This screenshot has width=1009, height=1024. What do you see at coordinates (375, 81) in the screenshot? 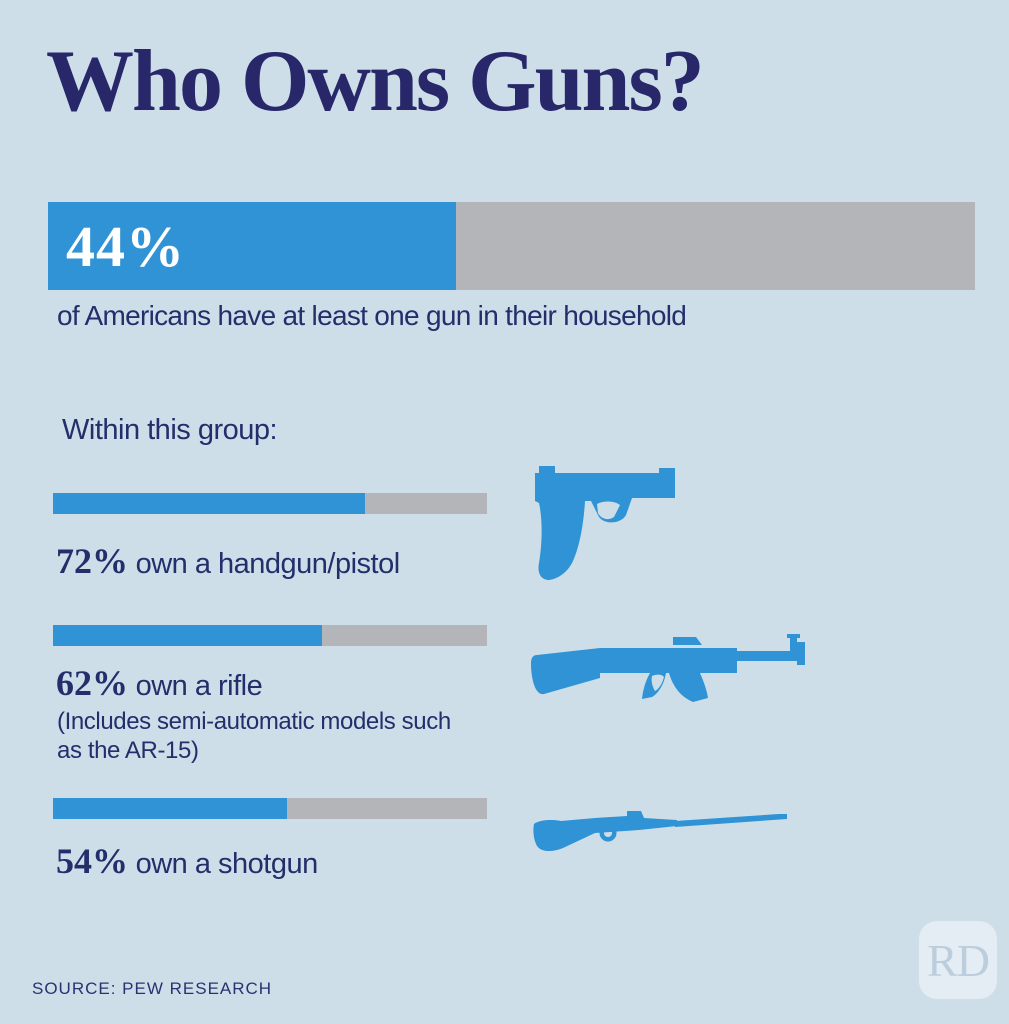
I see `page-title: Who Owns Guns?` at bounding box center [375, 81].